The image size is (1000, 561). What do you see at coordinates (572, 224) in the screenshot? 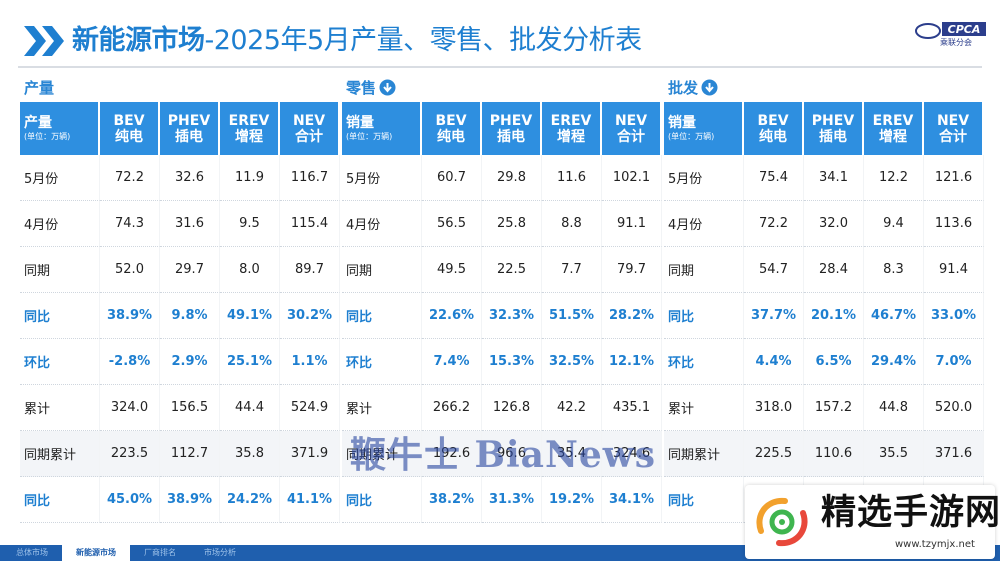
I see `erev-cell: 8.8` at bounding box center [572, 224].